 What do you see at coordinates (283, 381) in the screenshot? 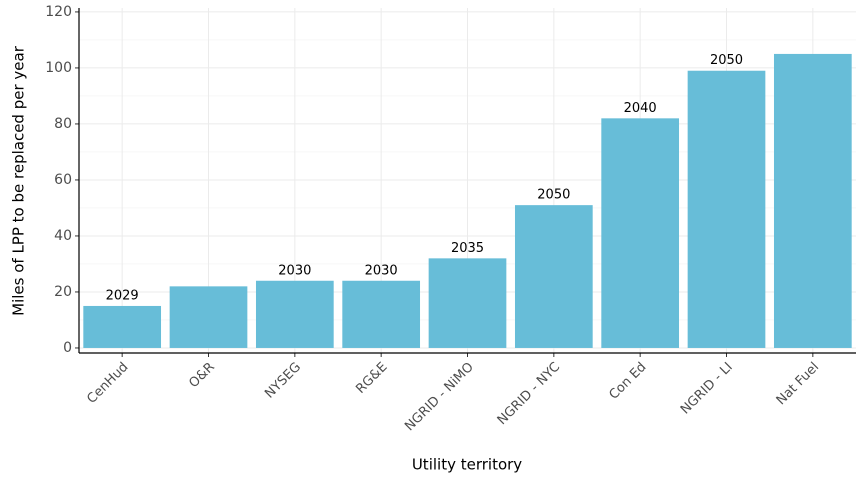
I see `x-tick-label: NYSEG` at bounding box center [283, 381].